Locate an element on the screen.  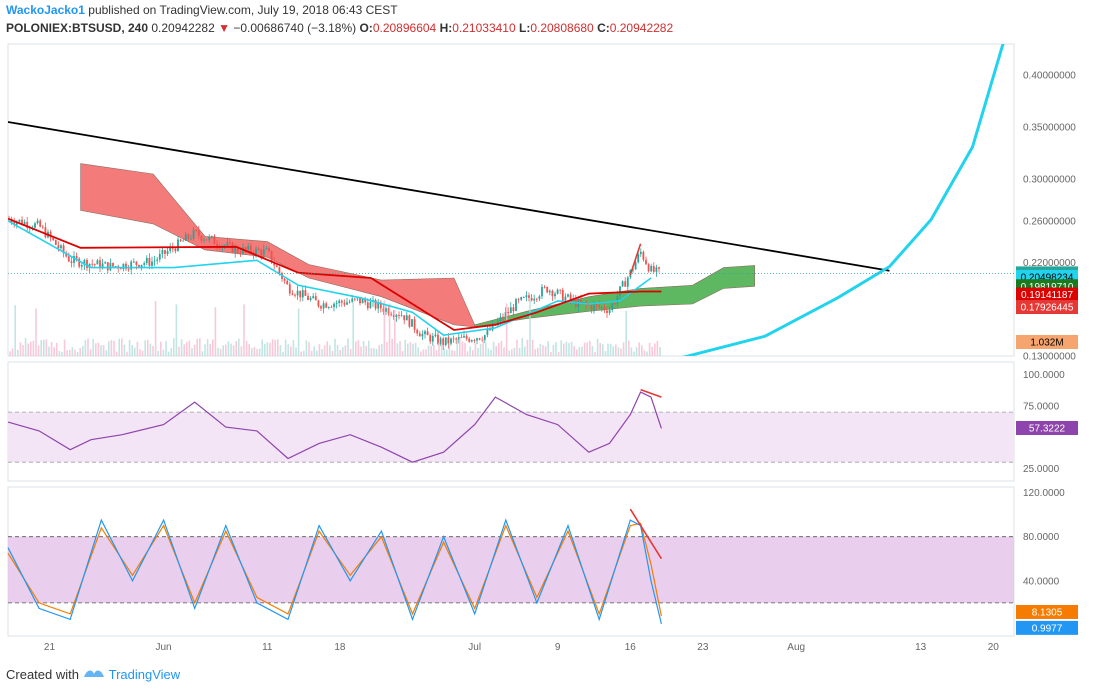
span-b-badge-bg is located at coordinates (1047, 307).